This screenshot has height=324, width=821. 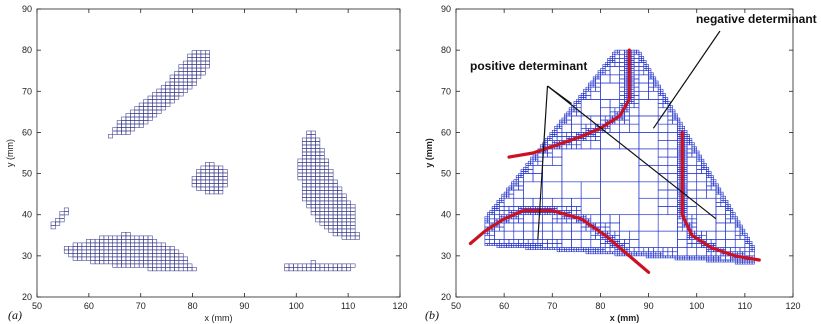 I want to click on x-tick-label: 90, so click(x=244, y=306).